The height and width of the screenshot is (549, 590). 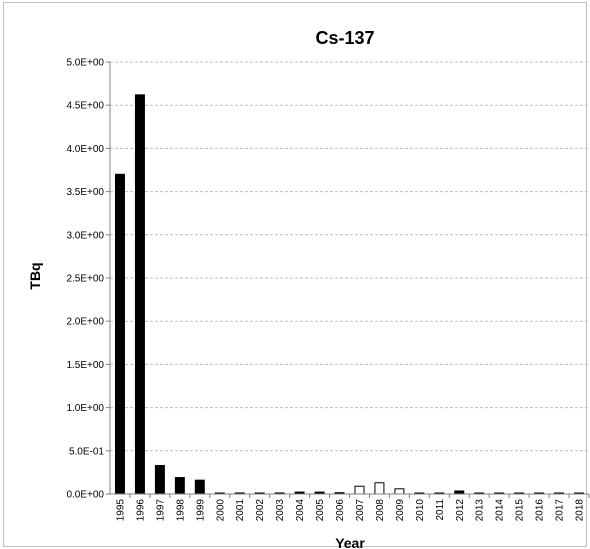 I want to click on x-tick-label: 2007, so click(x=360, y=510).